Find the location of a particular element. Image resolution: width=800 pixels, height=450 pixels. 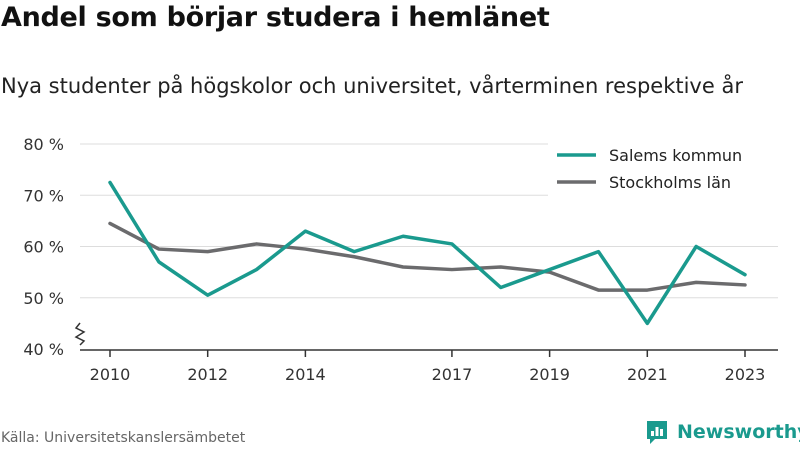

y-tick-label: 50 % is located at coordinates (43, 298).